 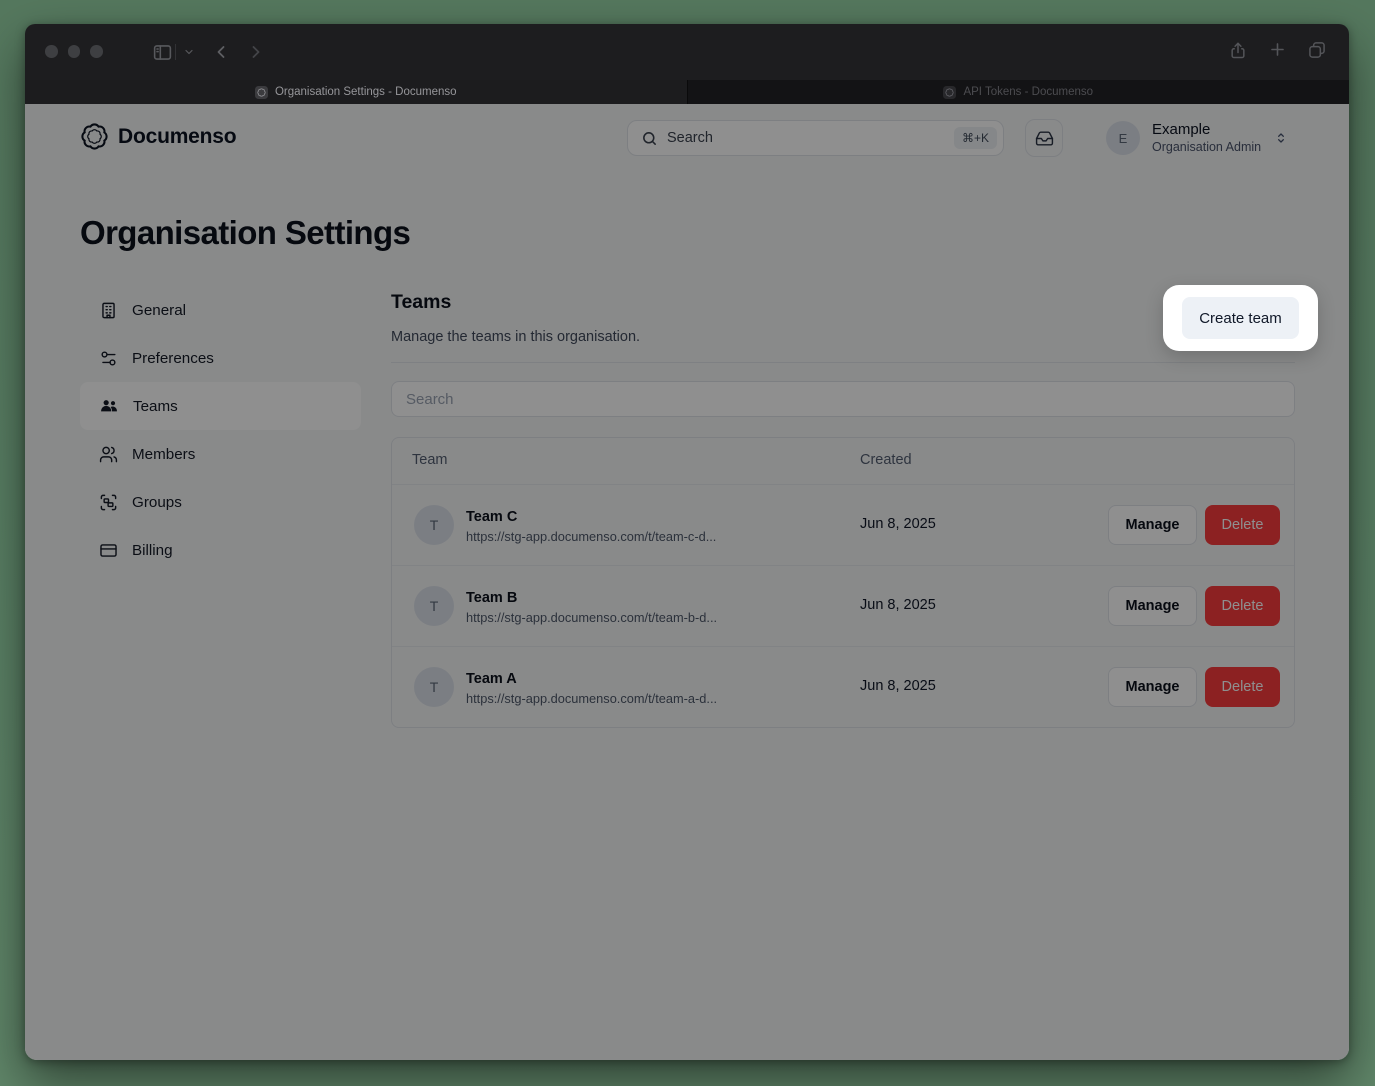 What do you see at coordinates (256, 52) in the screenshot?
I see `forward-button` at bounding box center [256, 52].